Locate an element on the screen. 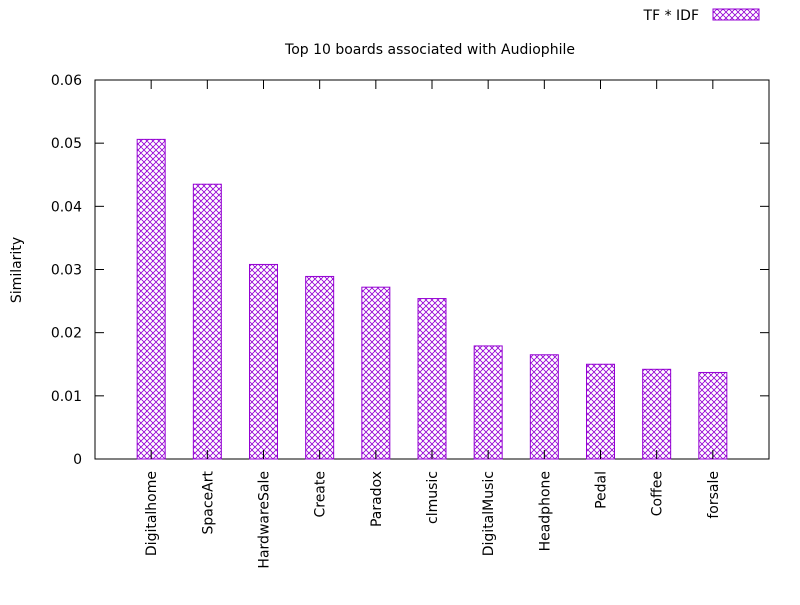 The width and height of the screenshot is (800, 605). chart-title: Top 10 boards associated with Audiophile is located at coordinates (429, 50).